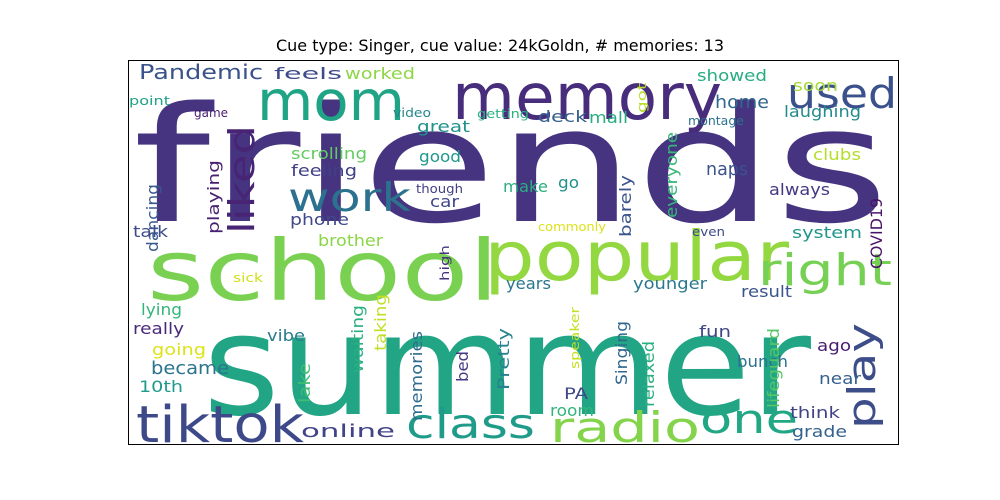  I want to click on word-phone: phone, so click(319, 219).